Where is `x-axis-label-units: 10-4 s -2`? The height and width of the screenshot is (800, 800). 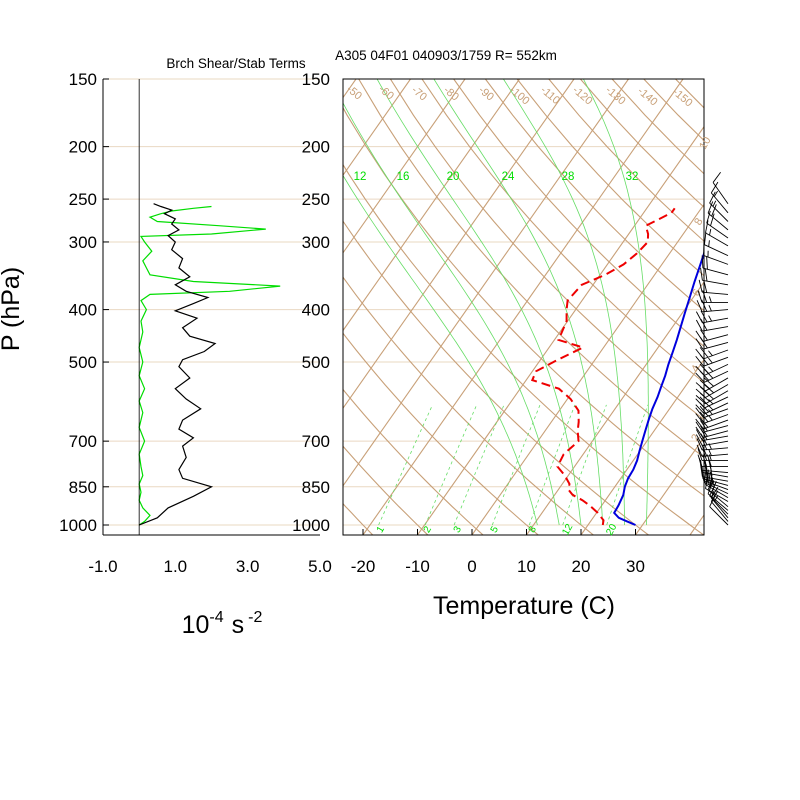 x-axis-label-units: 10-4 s -2 is located at coordinates (222, 624).